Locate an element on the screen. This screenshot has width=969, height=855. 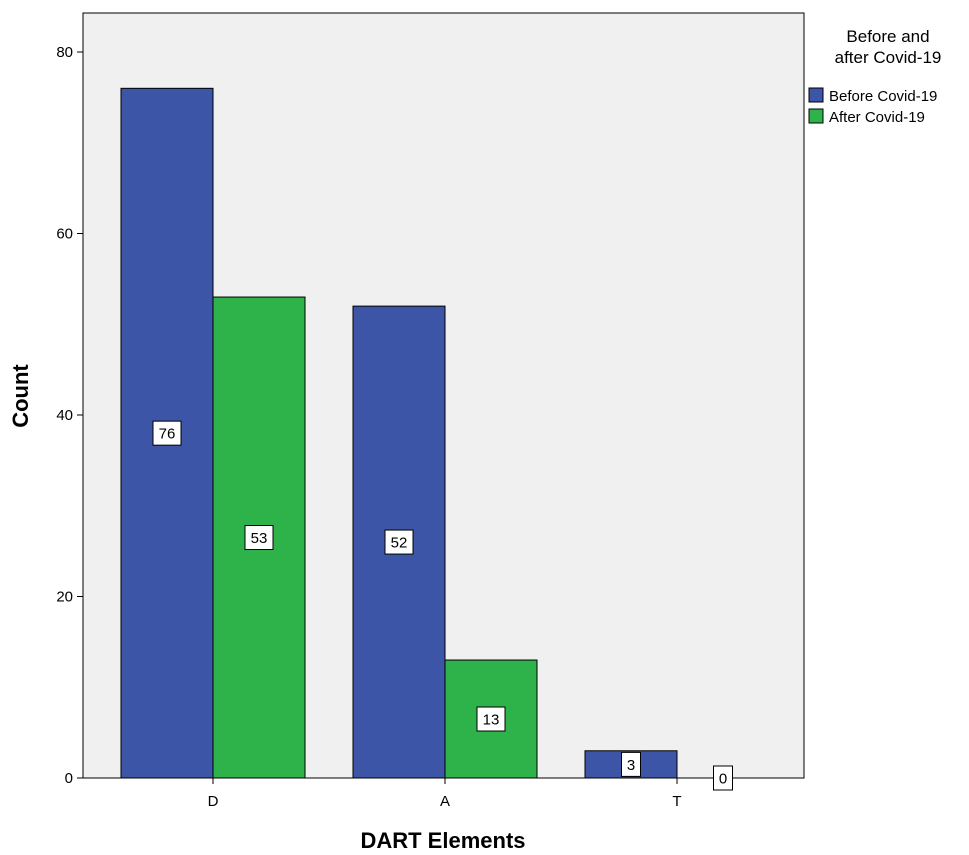
data-label-d-after: 53 is located at coordinates (259, 538).